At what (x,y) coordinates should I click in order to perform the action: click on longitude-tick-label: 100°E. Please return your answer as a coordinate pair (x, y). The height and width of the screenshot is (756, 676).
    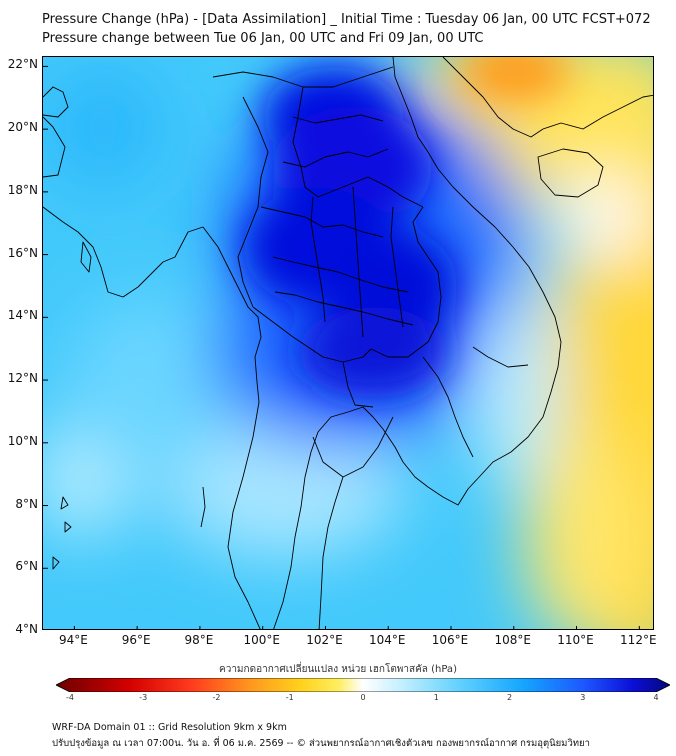
    Looking at the image, I should click on (261, 640).